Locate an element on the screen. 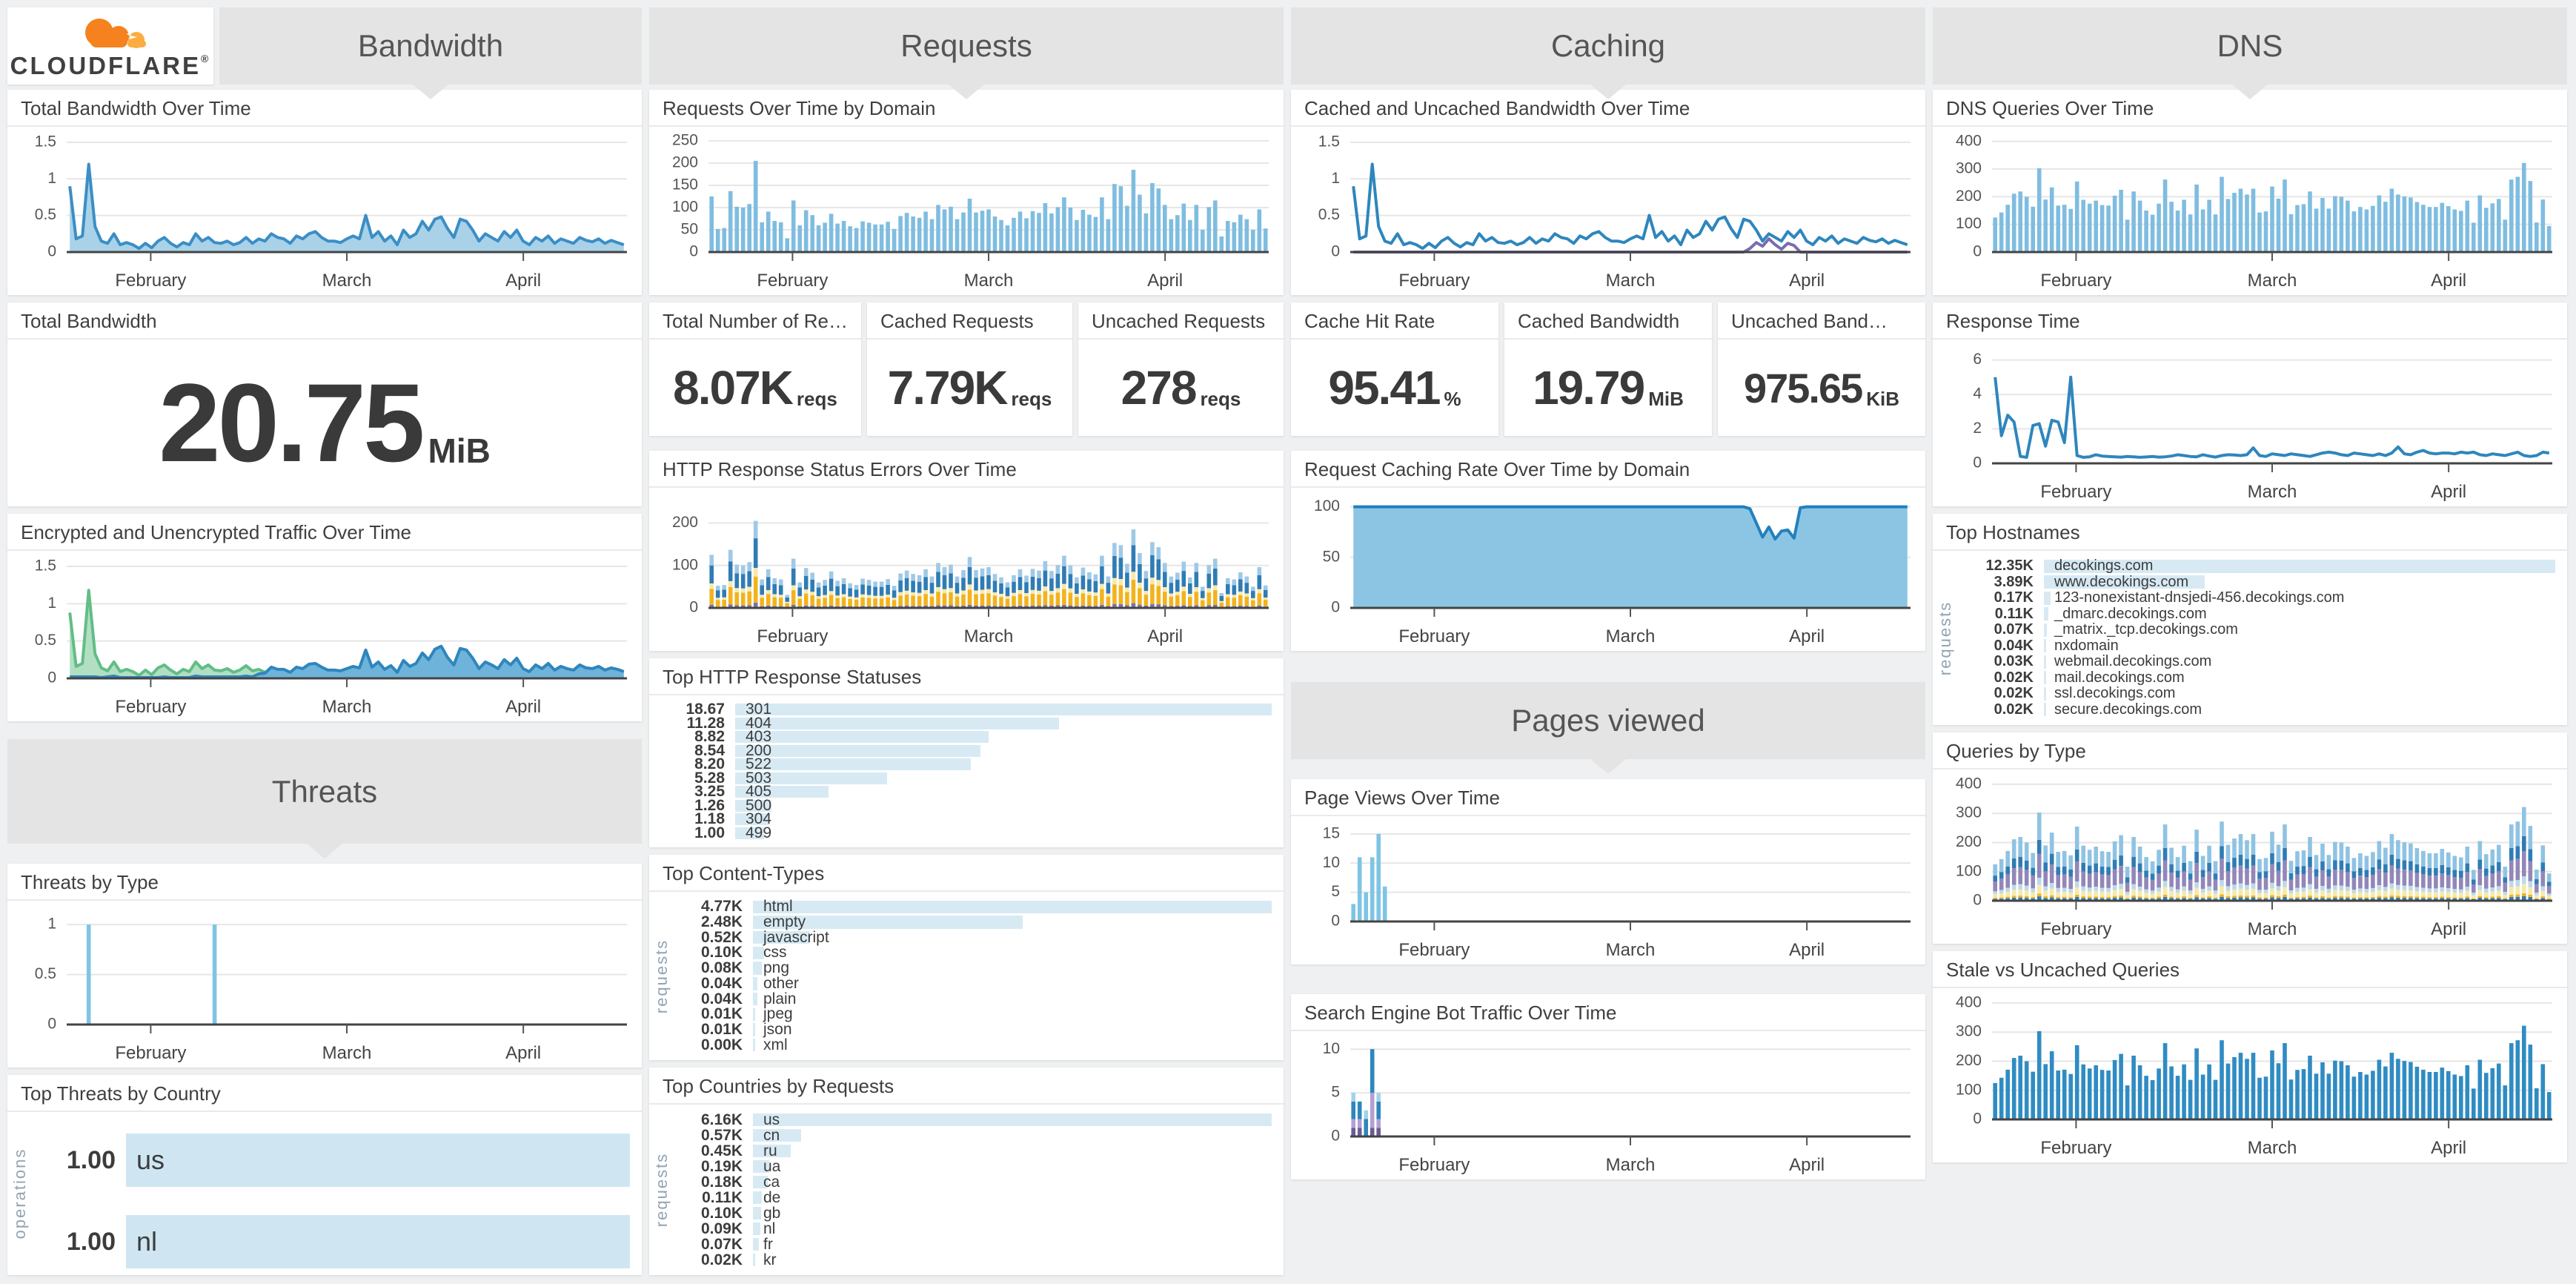 The height and width of the screenshot is (1284, 2576). list-item: 0.01K json is located at coordinates (975, 1029).